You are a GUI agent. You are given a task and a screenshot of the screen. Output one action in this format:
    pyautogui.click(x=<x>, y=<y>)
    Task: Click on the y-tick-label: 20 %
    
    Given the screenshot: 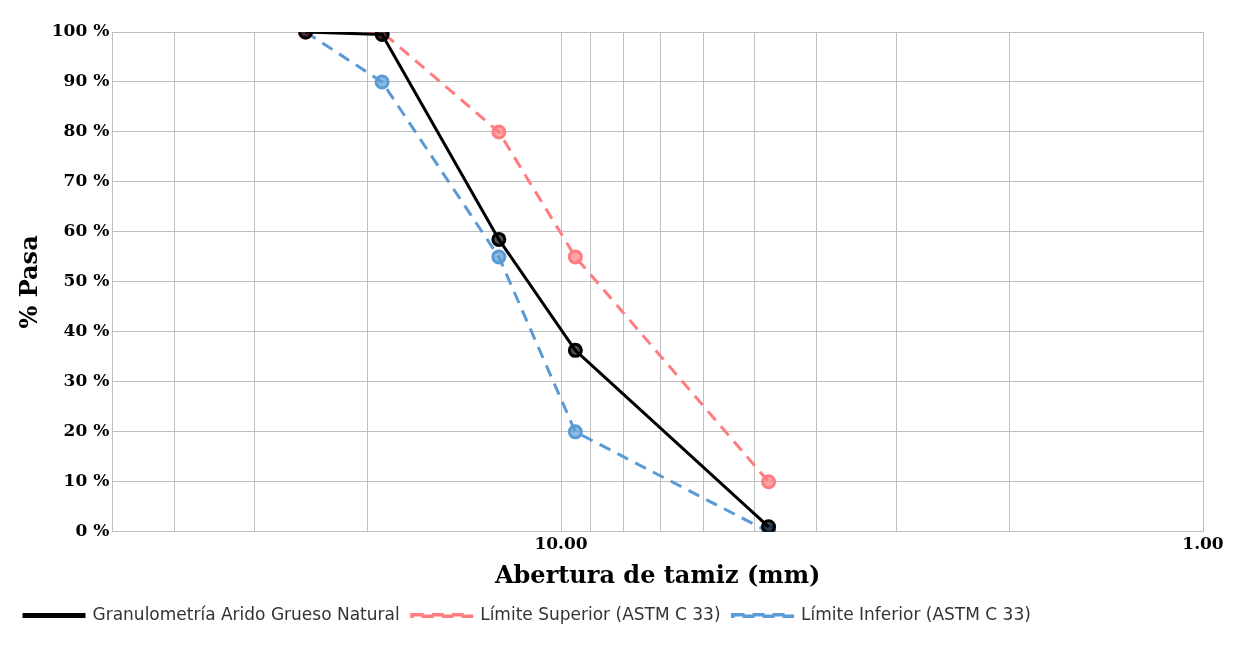 What is the action you would take?
    pyautogui.click(x=86, y=430)
    